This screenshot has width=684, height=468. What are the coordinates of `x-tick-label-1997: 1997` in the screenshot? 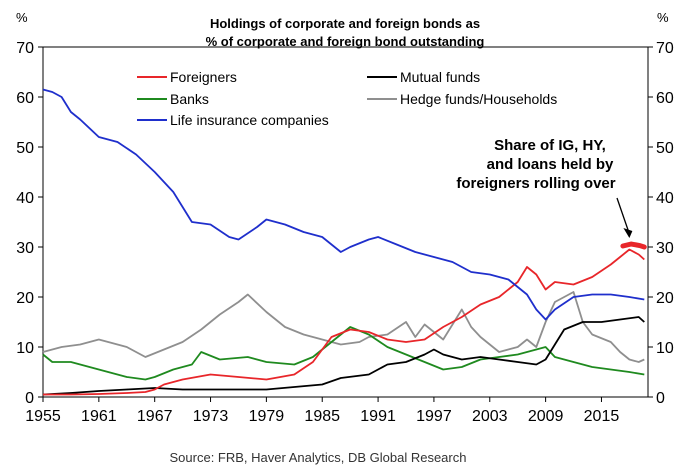 It's located at (434, 416).